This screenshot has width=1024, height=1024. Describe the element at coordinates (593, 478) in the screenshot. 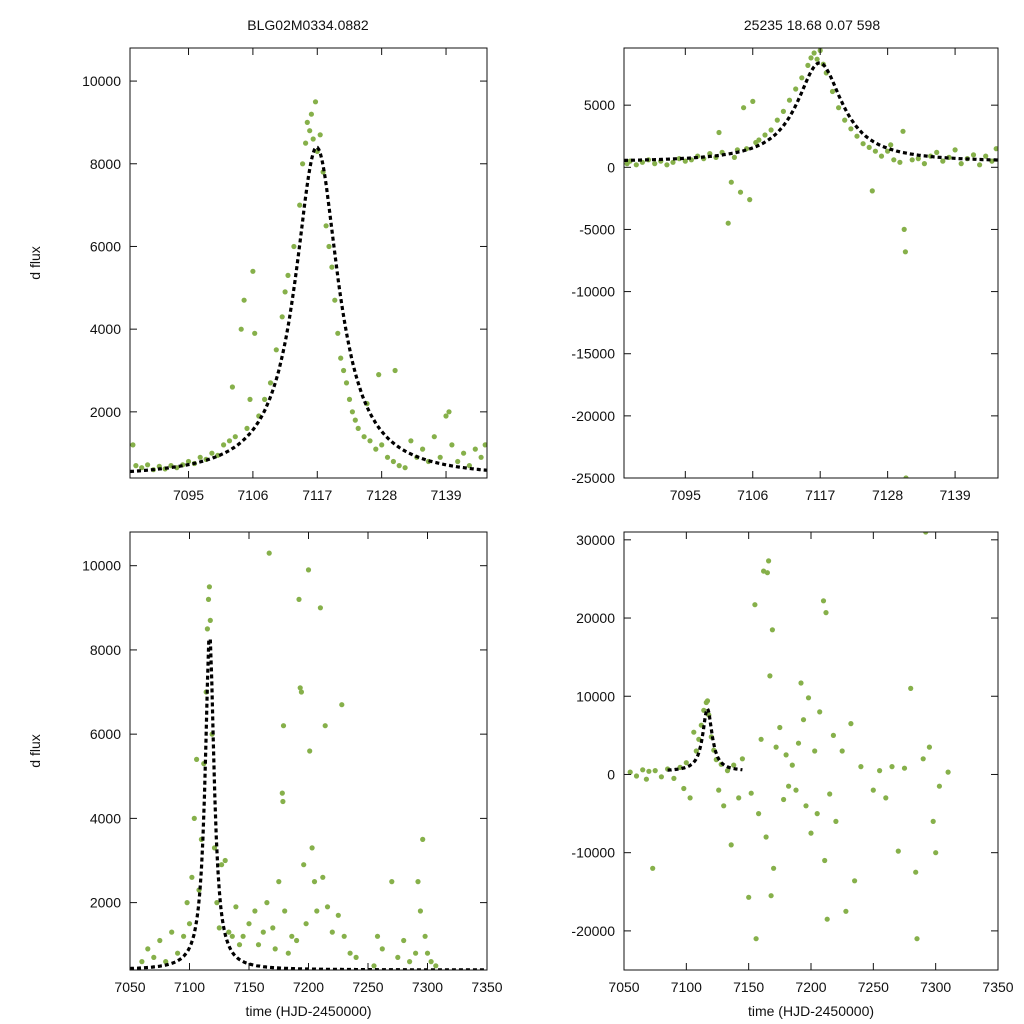

I see `y-tick-label: -25000` at that location.